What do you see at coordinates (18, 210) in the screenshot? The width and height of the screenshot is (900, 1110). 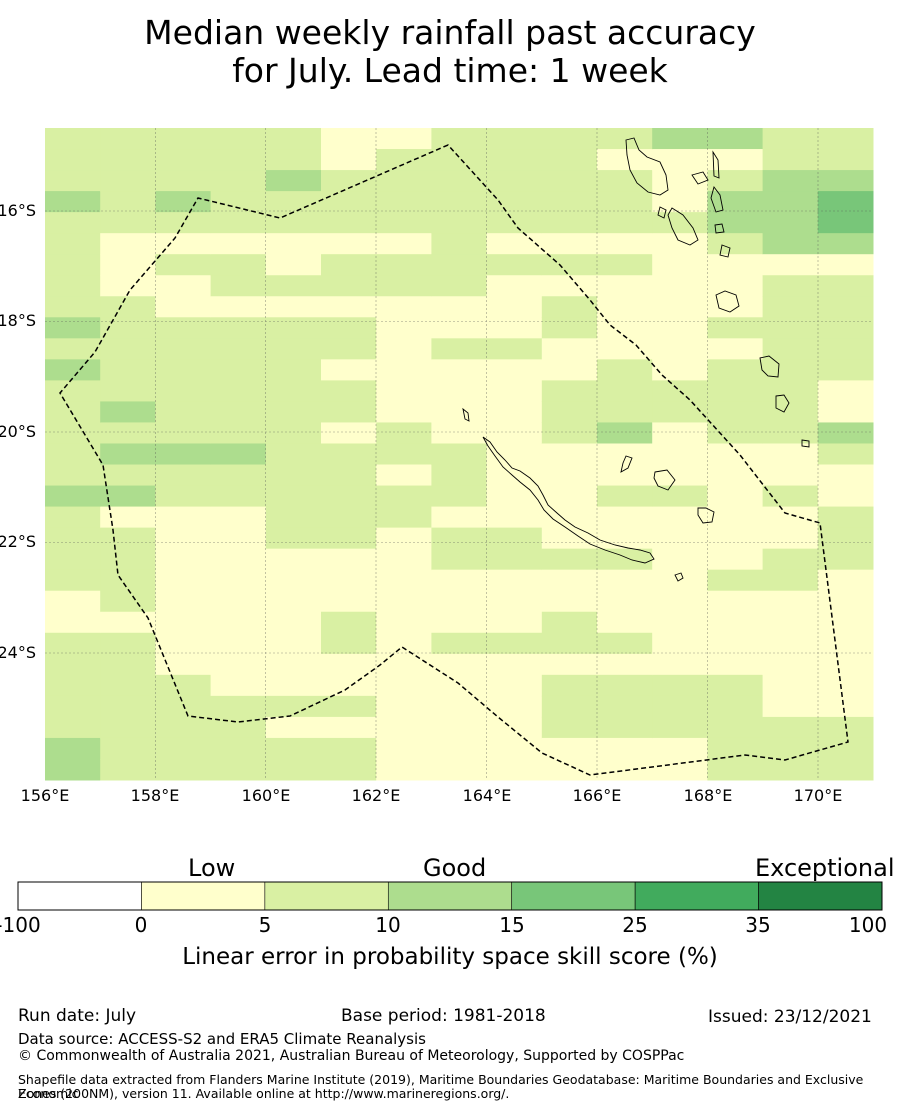 I see `lat-label-16s: 16°S` at bounding box center [18, 210].